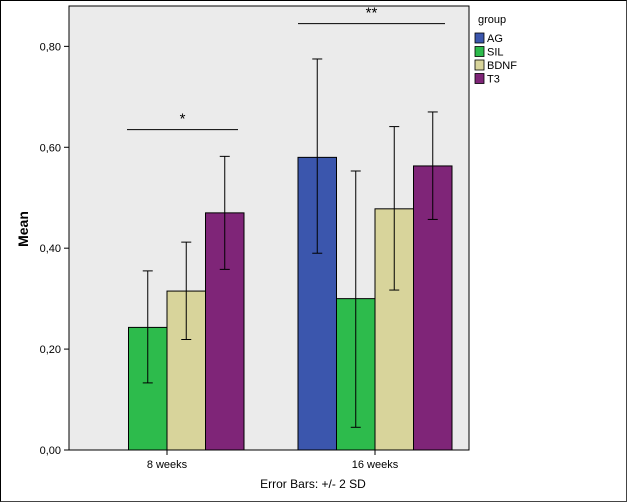  What do you see at coordinates (375, 465) in the screenshot?
I see `x-tick-label: 16 weeks` at bounding box center [375, 465].